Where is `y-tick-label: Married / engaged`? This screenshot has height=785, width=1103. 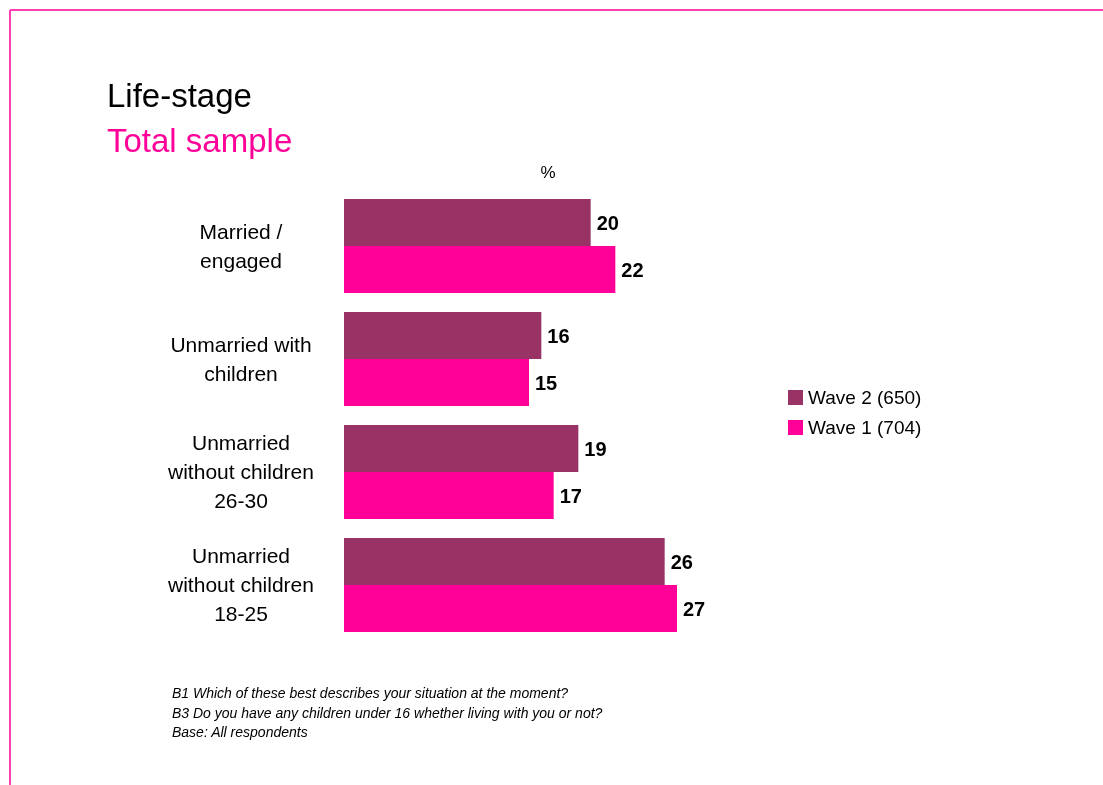 y-tick-label: Married / engaged is located at coordinates (241, 245).